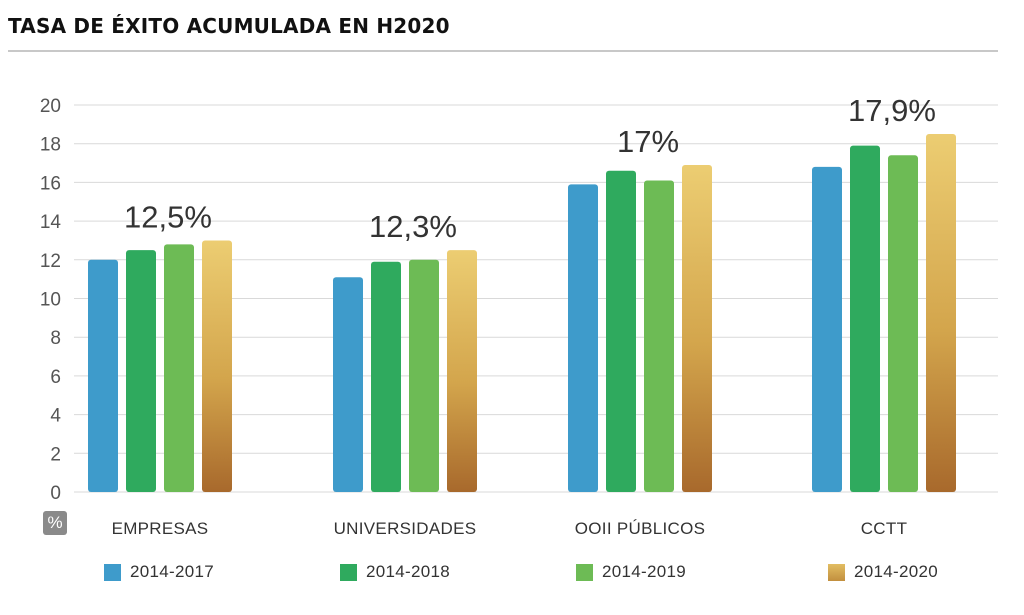  I want to click on legend-label: 2014-2017, so click(172, 571).